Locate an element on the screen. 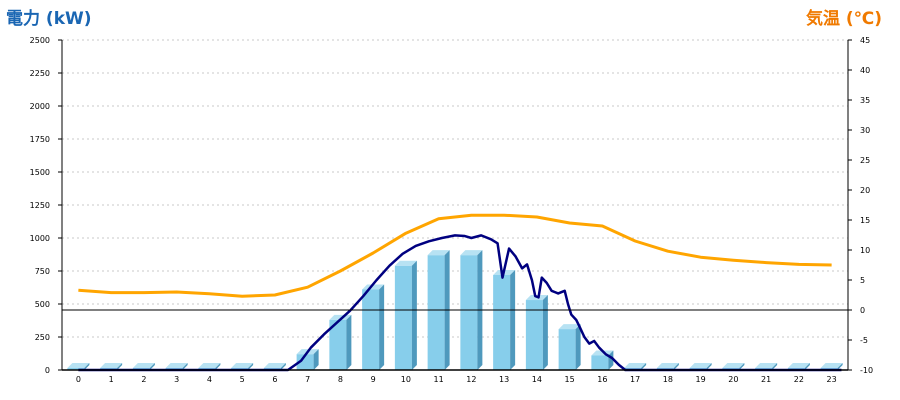 Image resolution: width=900 pixels, height=400 pixels. left-tick-label: 750 is located at coordinates (42, 271).